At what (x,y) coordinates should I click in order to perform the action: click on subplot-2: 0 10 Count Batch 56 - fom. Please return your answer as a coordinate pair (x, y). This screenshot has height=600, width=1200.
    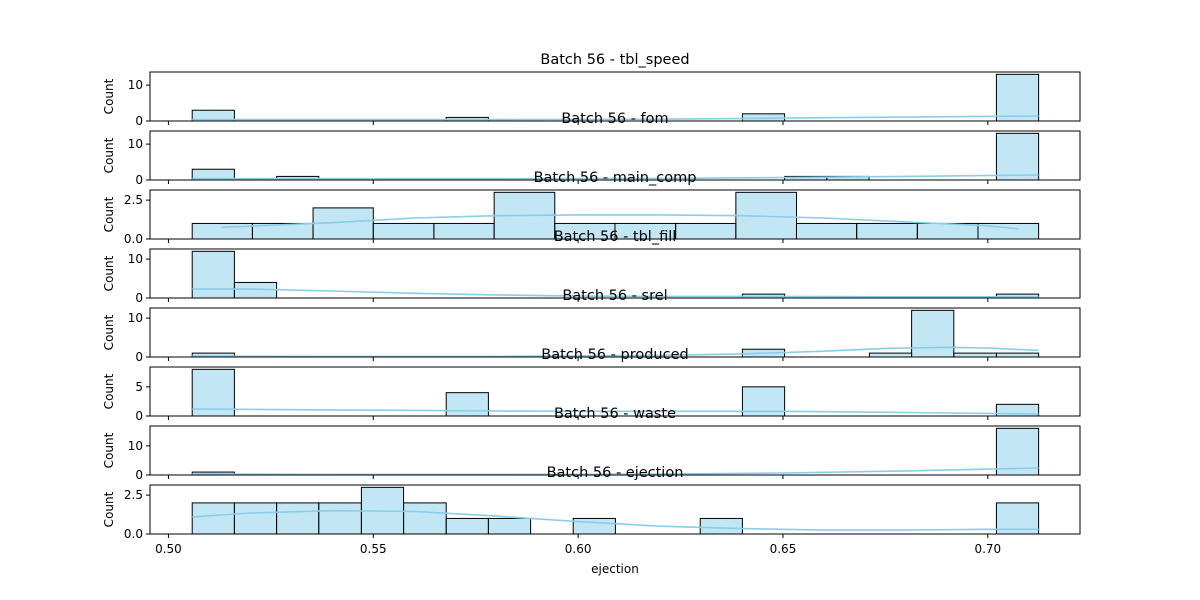
    Looking at the image, I should click on (591, 149).